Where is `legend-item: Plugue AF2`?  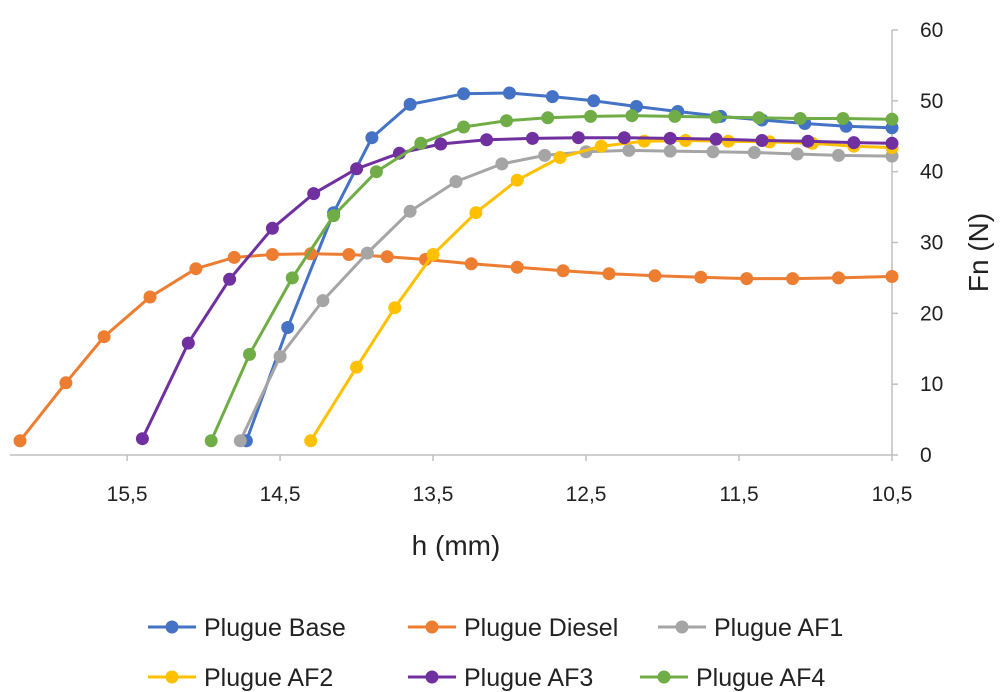
legend-item: Plugue AF2 is located at coordinates (240, 678).